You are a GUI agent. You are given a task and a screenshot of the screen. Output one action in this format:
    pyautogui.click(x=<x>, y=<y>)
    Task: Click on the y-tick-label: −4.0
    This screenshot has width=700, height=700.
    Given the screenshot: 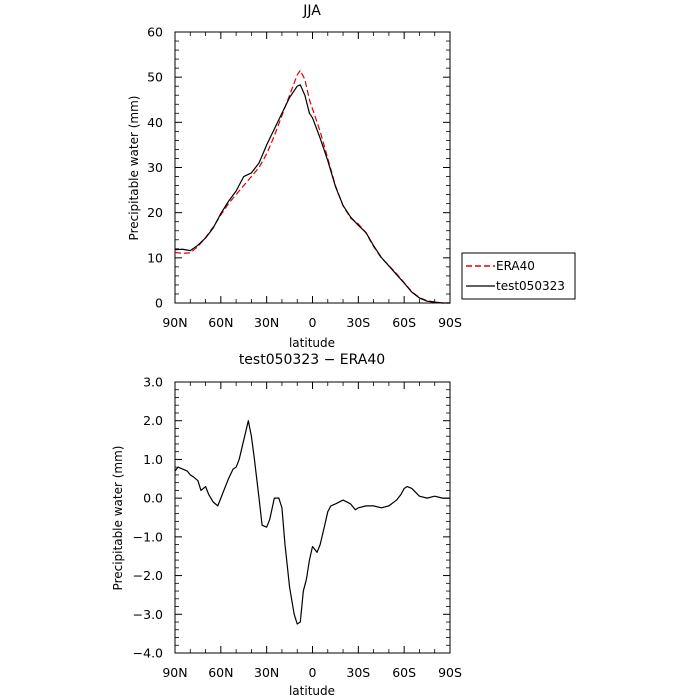 What is the action you would take?
    pyautogui.click(x=148, y=653)
    